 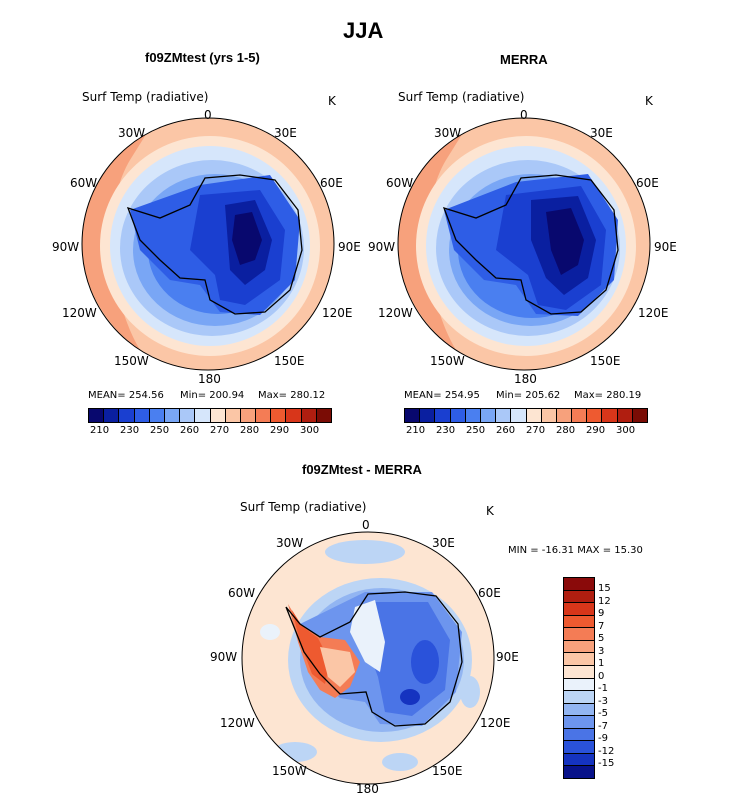 I want to click on panel-1-colorbar-ticks: 210 230 250 260 270 280 290 300, so click(x=210, y=432).